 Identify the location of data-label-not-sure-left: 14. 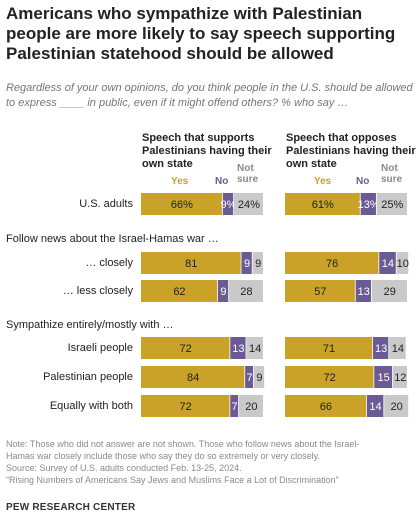
(255, 349).